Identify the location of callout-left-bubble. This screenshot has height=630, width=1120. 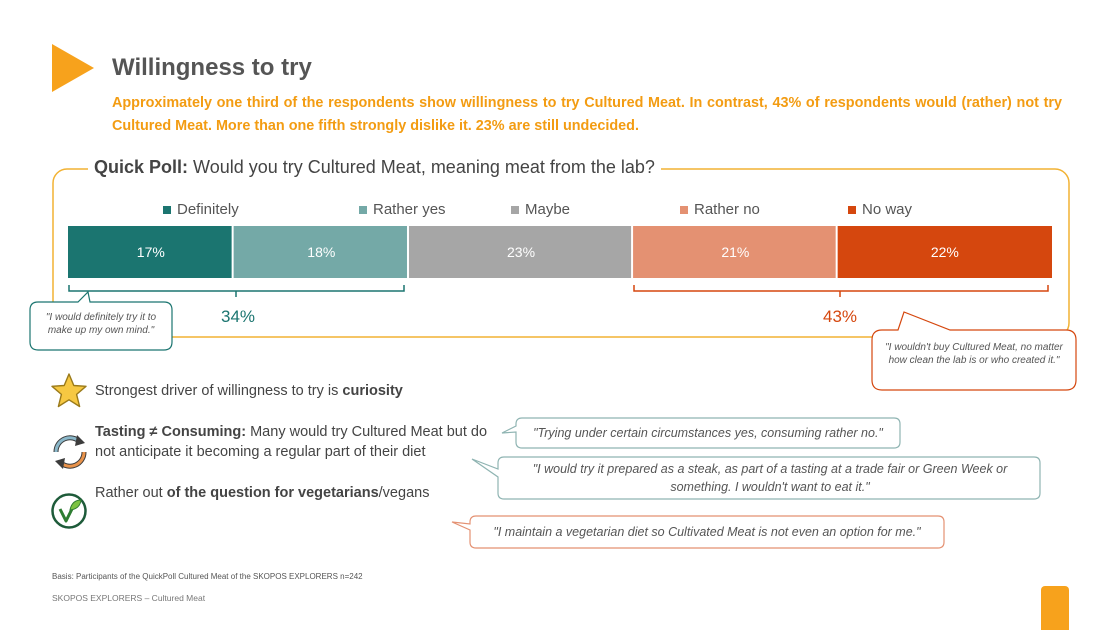
(101, 320).